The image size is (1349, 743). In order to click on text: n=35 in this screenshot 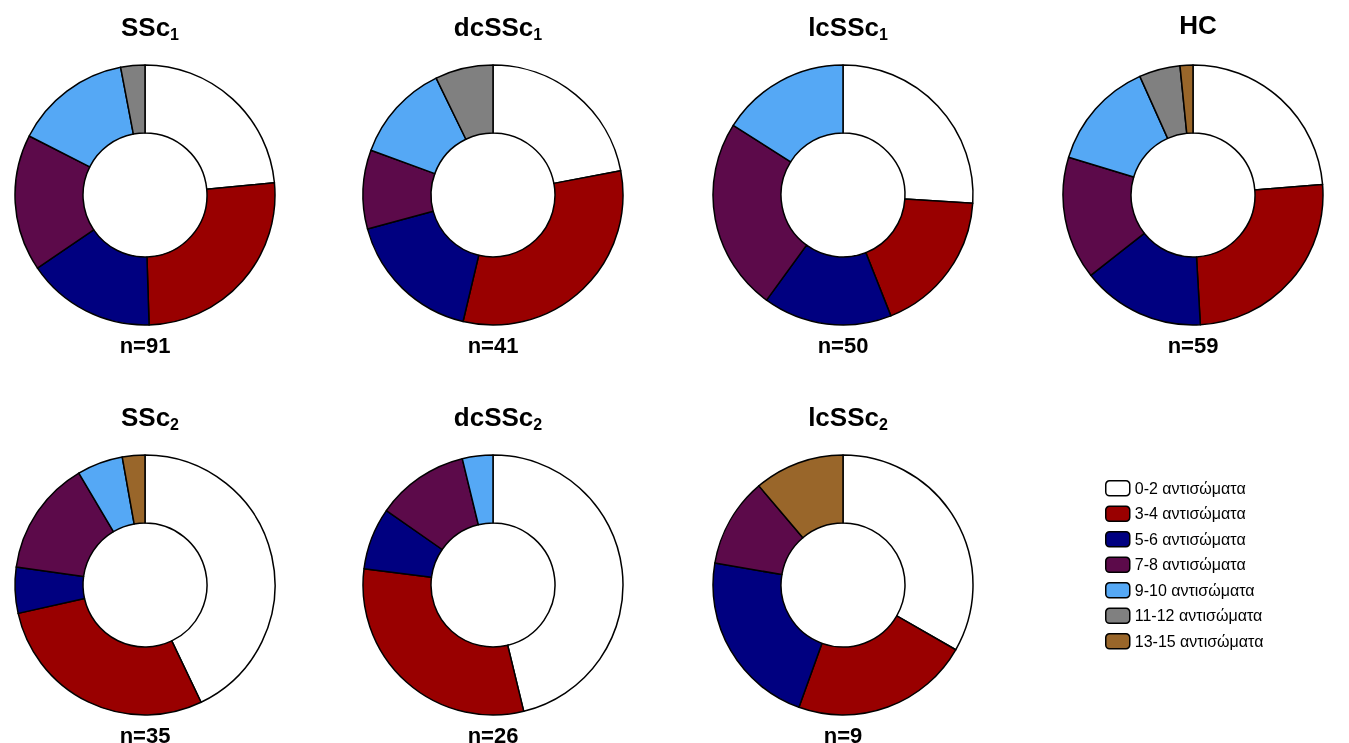, I will do `click(145, 732)`.